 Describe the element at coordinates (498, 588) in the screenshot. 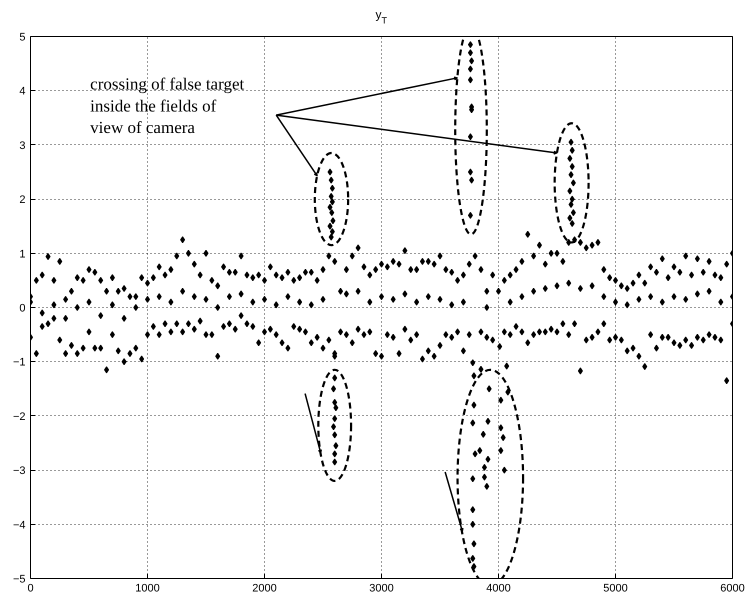

I see `x-tick-label: 4000` at that location.